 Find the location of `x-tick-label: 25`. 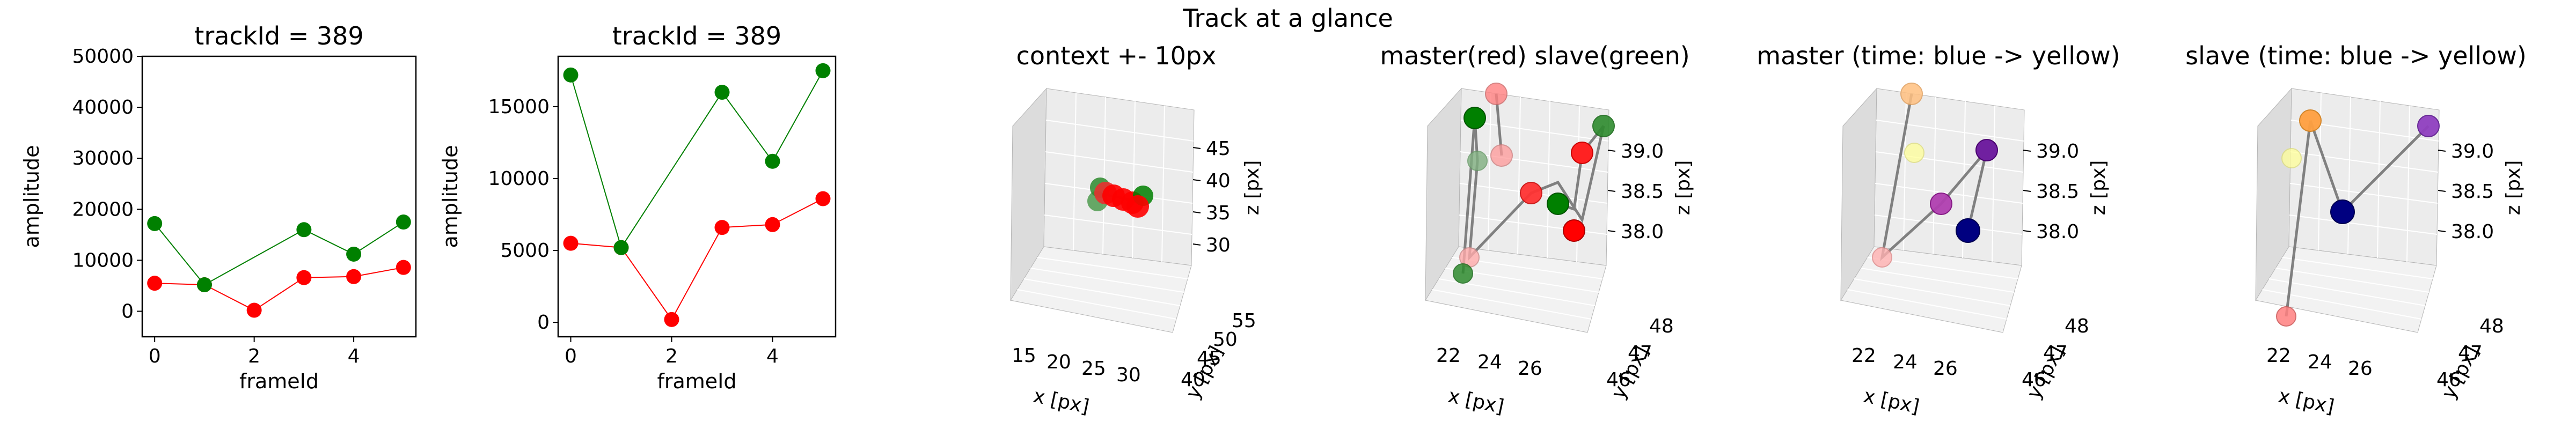

x-tick-label: 25 is located at coordinates (1093, 369).